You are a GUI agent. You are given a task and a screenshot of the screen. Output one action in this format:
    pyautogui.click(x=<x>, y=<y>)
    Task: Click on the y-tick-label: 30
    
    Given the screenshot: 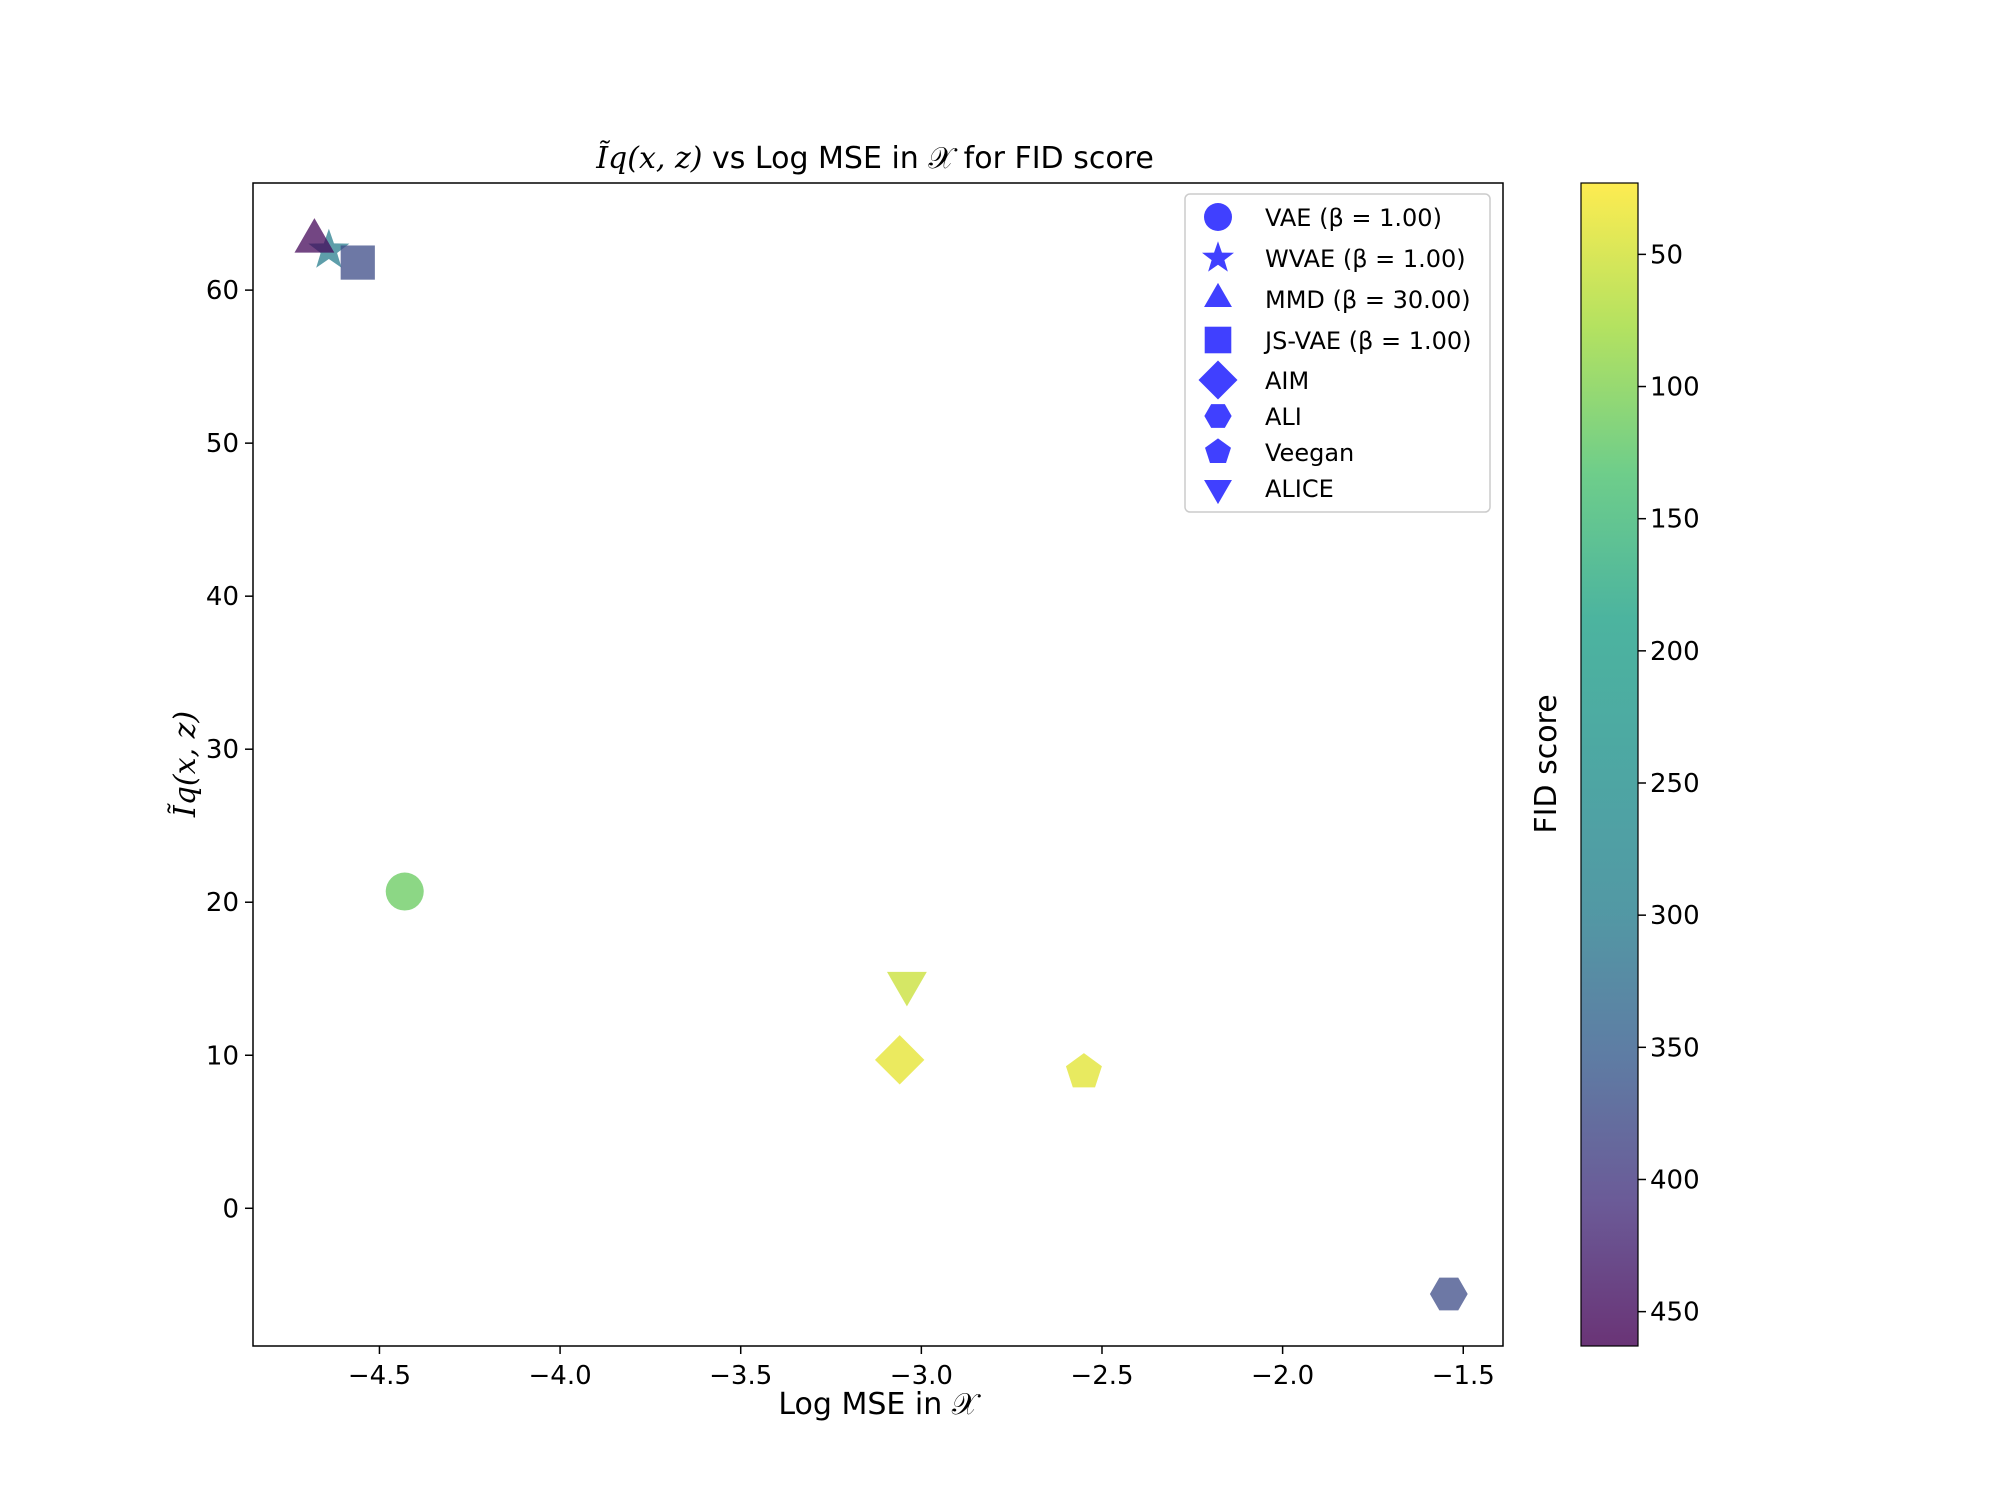 What is the action you would take?
    pyautogui.click(x=222, y=750)
    